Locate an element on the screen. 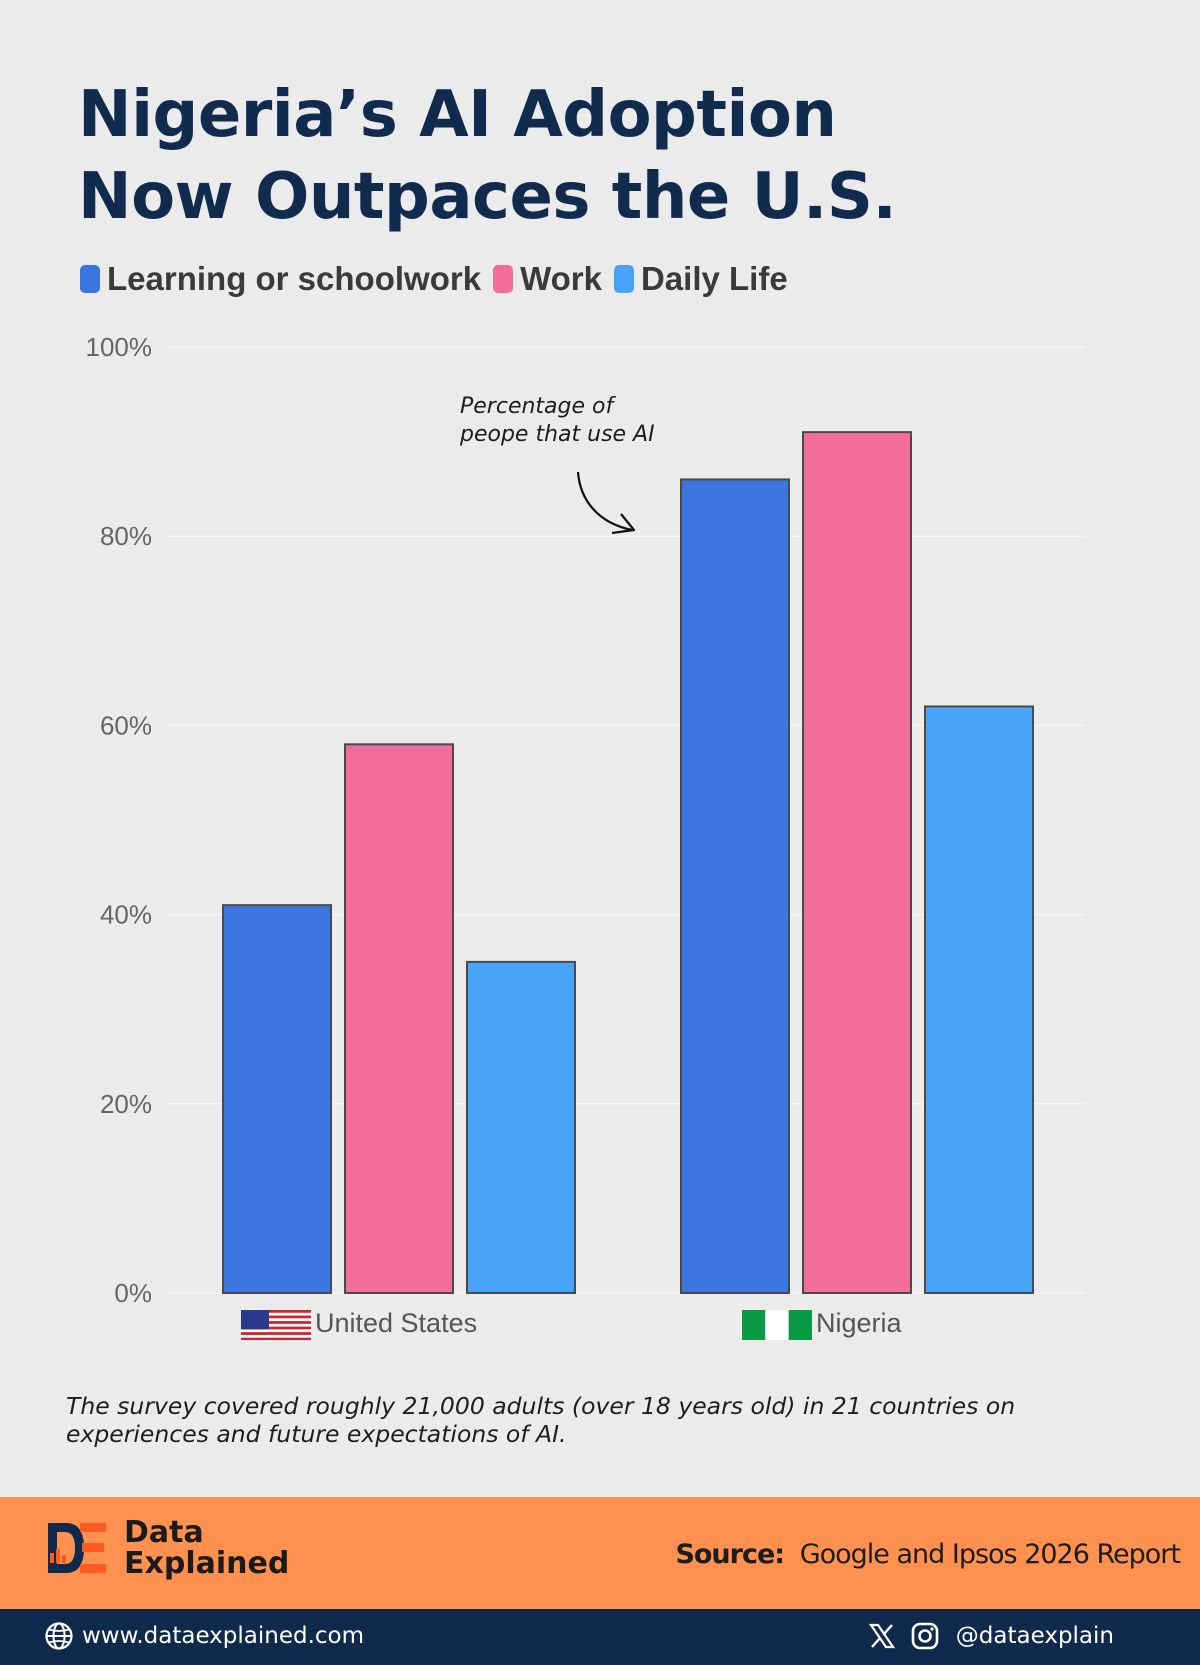  y-tick-label: 100% is located at coordinates (119, 347).